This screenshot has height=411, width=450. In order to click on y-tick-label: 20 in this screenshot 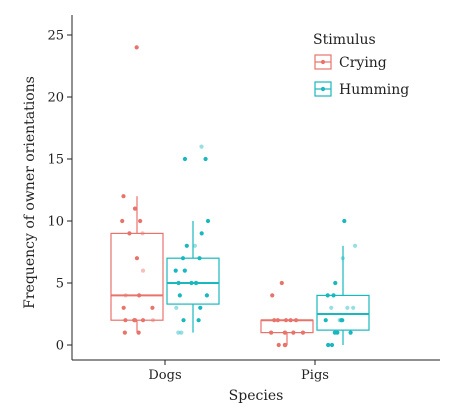, I will do `click(55, 98)`.